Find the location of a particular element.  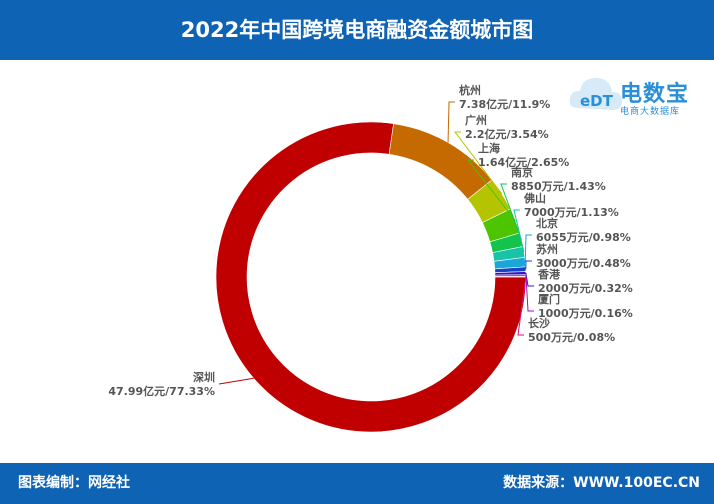

slice-label-name-5: 佛山 is located at coordinates (534, 198).